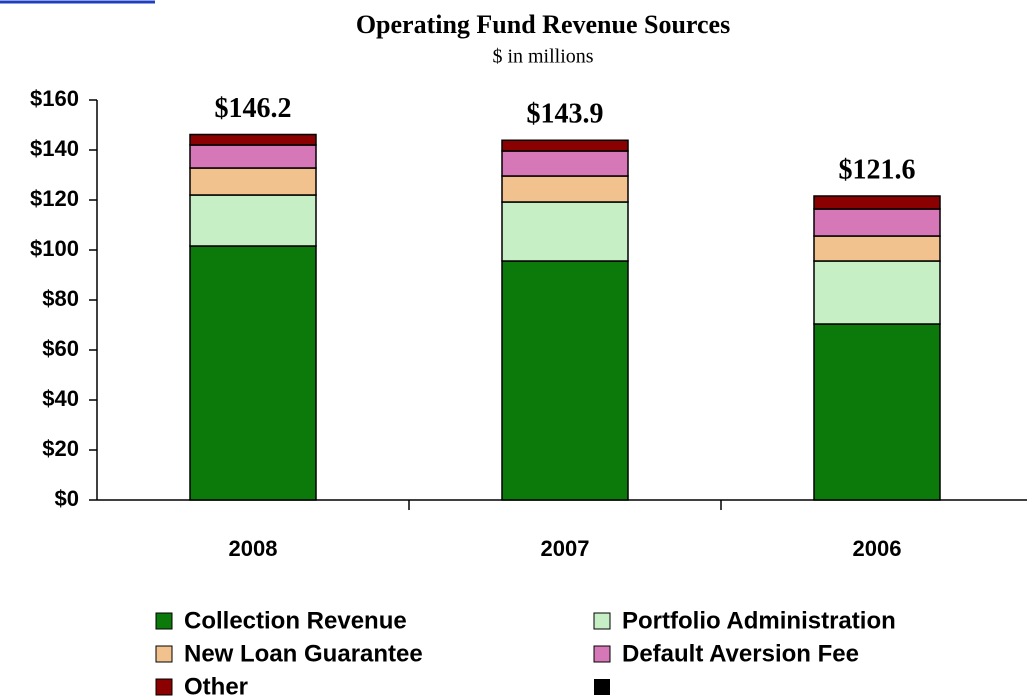 The width and height of the screenshot is (1027, 700). What do you see at coordinates (542, 57) in the screenshot?
I see `chart-subtitle: $ in millions` at bounding box center [542, 57].